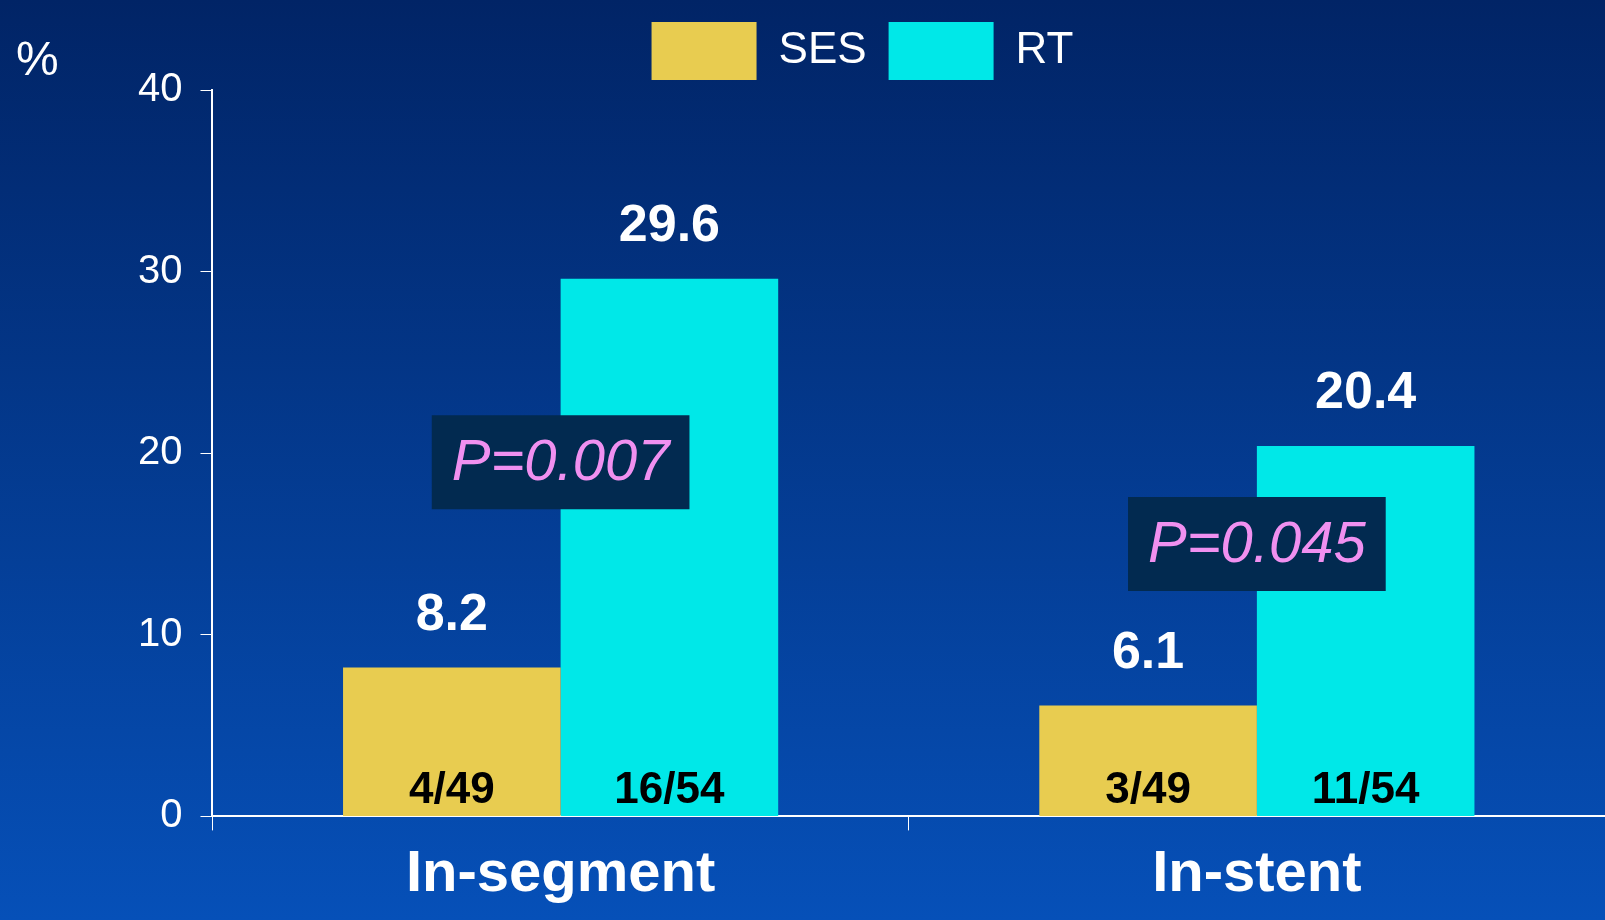 This screenshot has height=920, width=1605. What do you see at coordinates (1366, 787) in the screenshot?
I see `annotation: 11/54` at bounding box center [1366, 787].